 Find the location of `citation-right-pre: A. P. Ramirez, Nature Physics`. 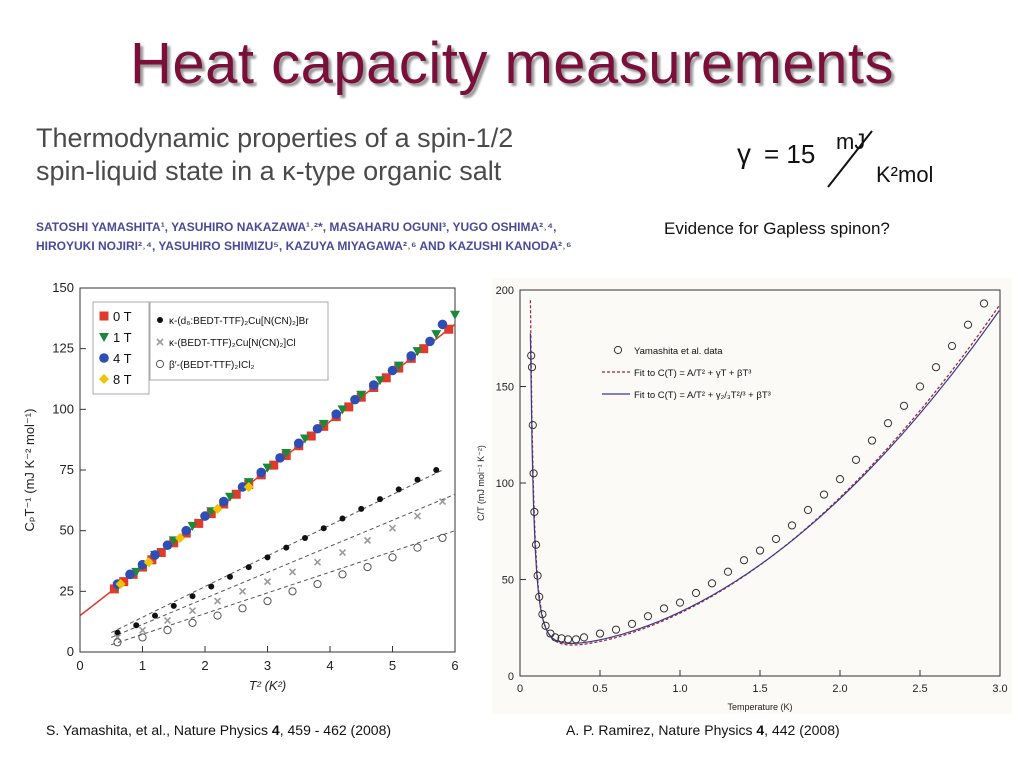

citation-right-pre: A. P. Ramirez, Nature Physics is located at coordinates (661, 730).